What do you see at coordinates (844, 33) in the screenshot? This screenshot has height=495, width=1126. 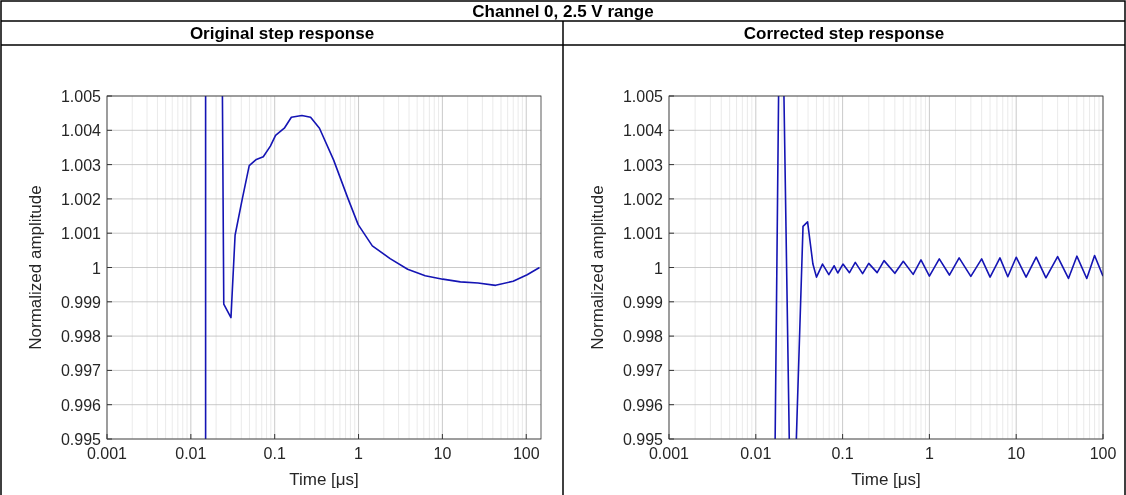 I see `chart-title: Corrected step response` at bounding box center [844, 33].